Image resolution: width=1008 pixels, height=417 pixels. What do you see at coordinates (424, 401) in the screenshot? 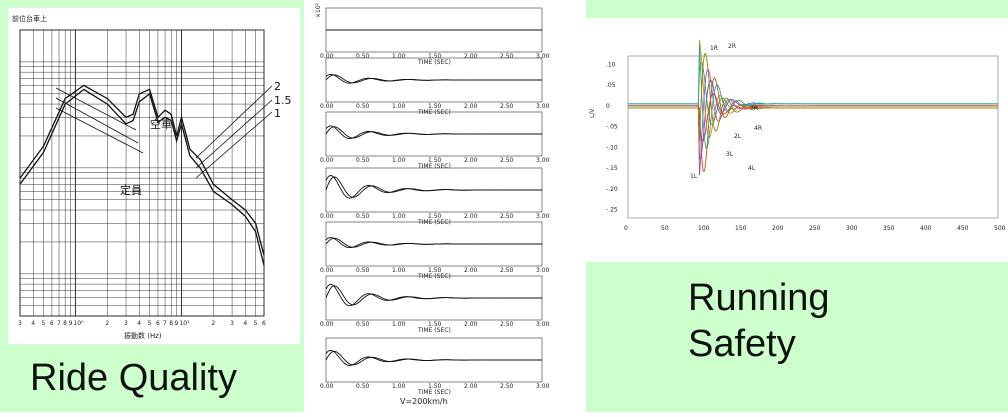
I see `speed-footer: V=200km/h` at bounding box center [424, 401].